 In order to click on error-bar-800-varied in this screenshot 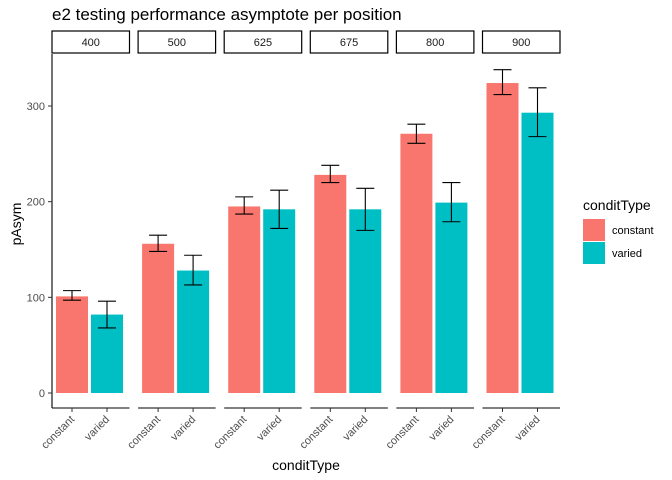, I will do `click(451, 202)`.